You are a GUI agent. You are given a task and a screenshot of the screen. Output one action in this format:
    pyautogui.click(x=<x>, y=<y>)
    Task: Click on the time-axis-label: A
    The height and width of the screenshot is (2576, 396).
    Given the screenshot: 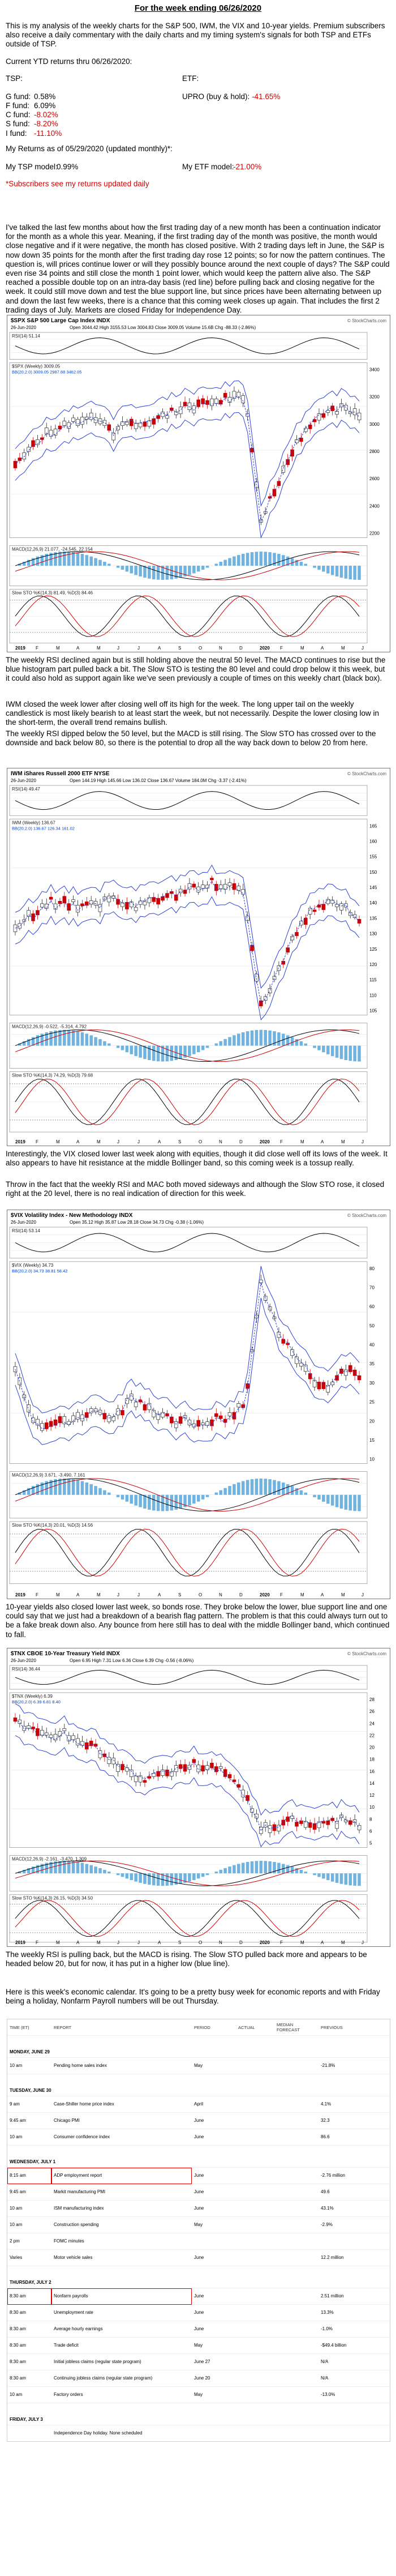 What is the action you would take?
    pyautogui.click(x=159, y=648)
    